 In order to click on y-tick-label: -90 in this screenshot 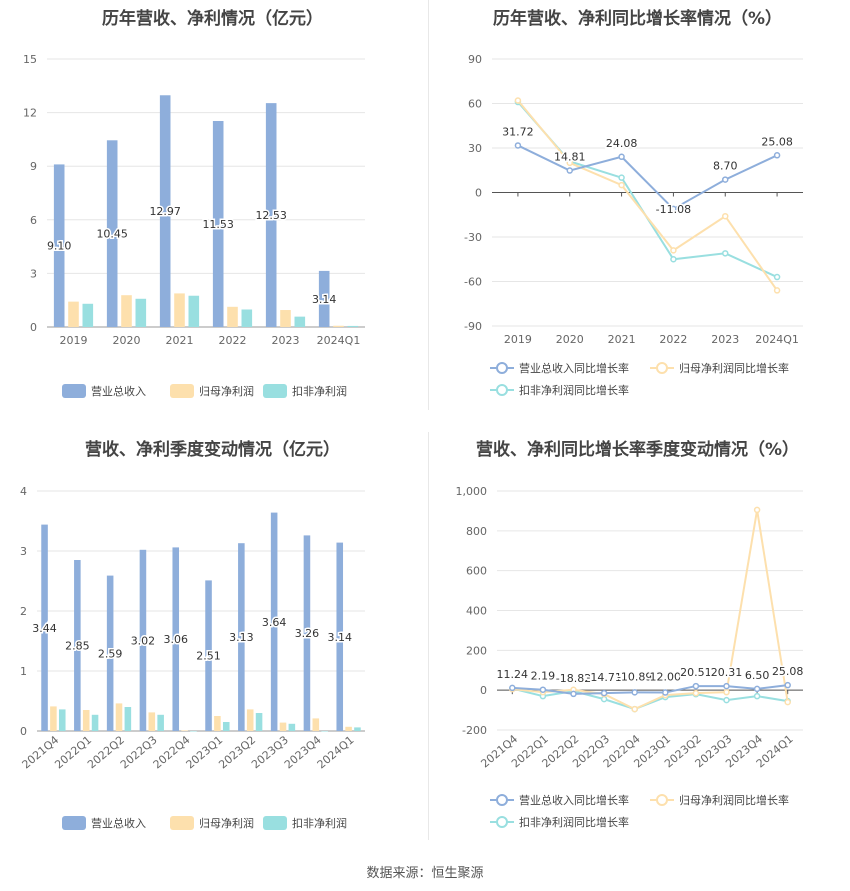, I will do `click(473, 326)`.